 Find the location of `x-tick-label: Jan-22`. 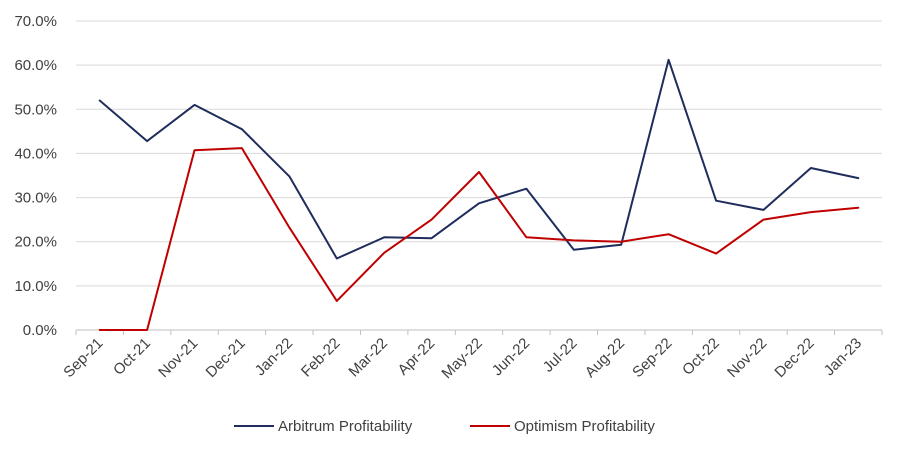

x-tick-label: Jan-22 is located at coordinates (274, 357).